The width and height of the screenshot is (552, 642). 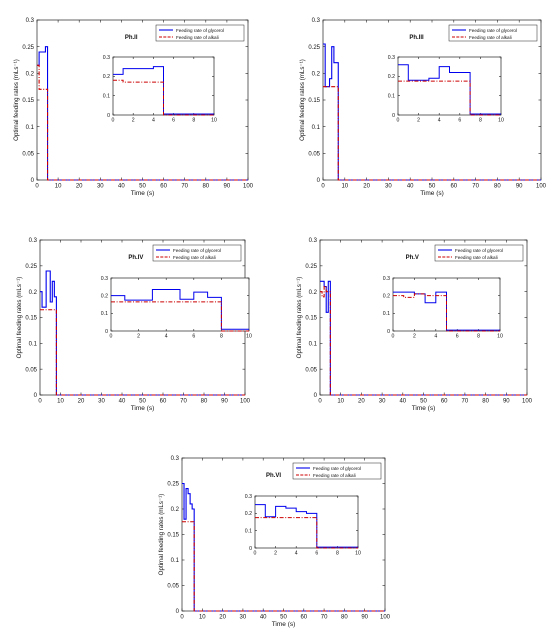 I want to click on inset-x-tick-label: 0, so click(x=398, y=121).